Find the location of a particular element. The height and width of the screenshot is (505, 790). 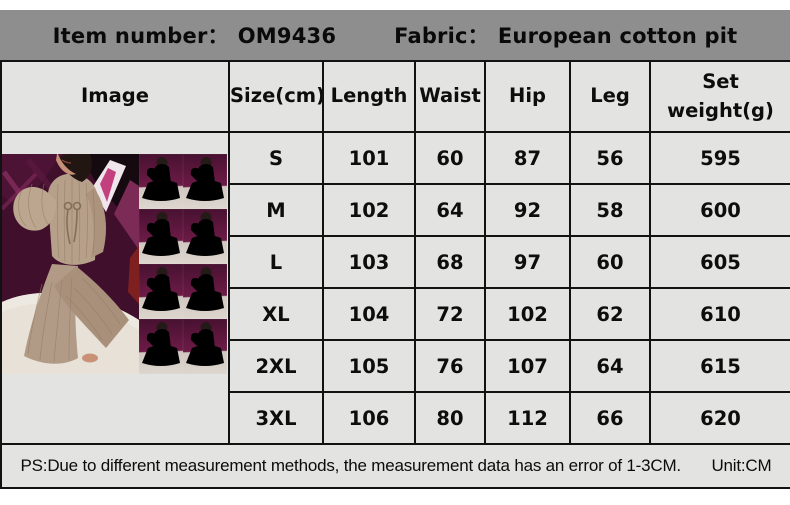

colorway-thumbnail-khaki is located at coordinates (161, 346).